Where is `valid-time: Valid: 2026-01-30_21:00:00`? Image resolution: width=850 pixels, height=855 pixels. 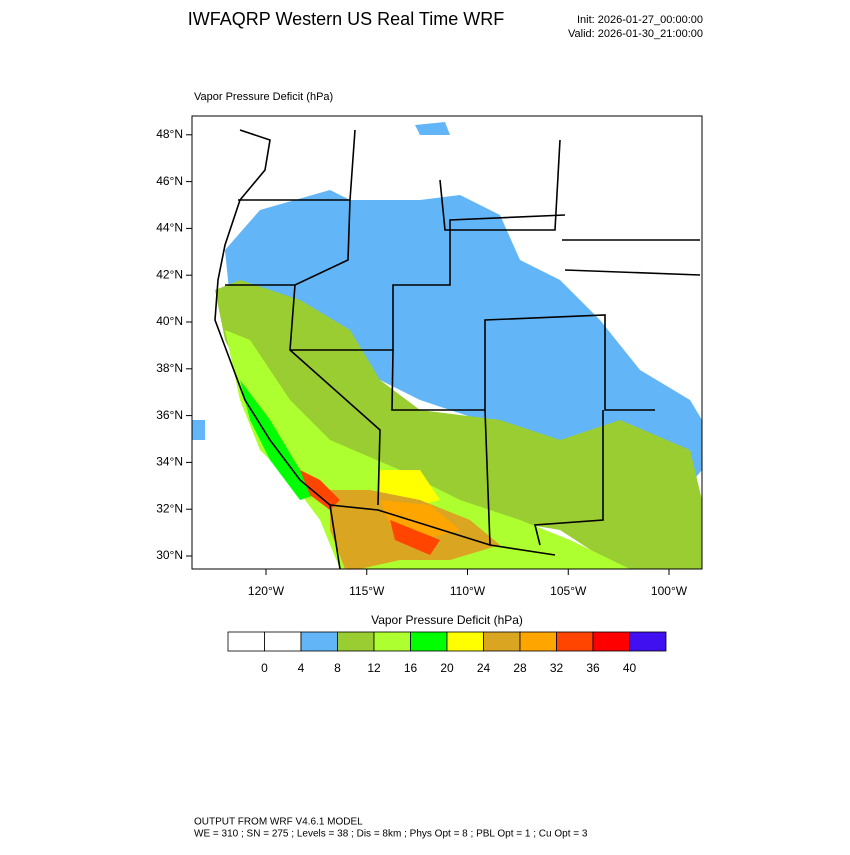
valid-time: Valid: 2026-01-30_21:00:00 is located at coordinates (635, 34).